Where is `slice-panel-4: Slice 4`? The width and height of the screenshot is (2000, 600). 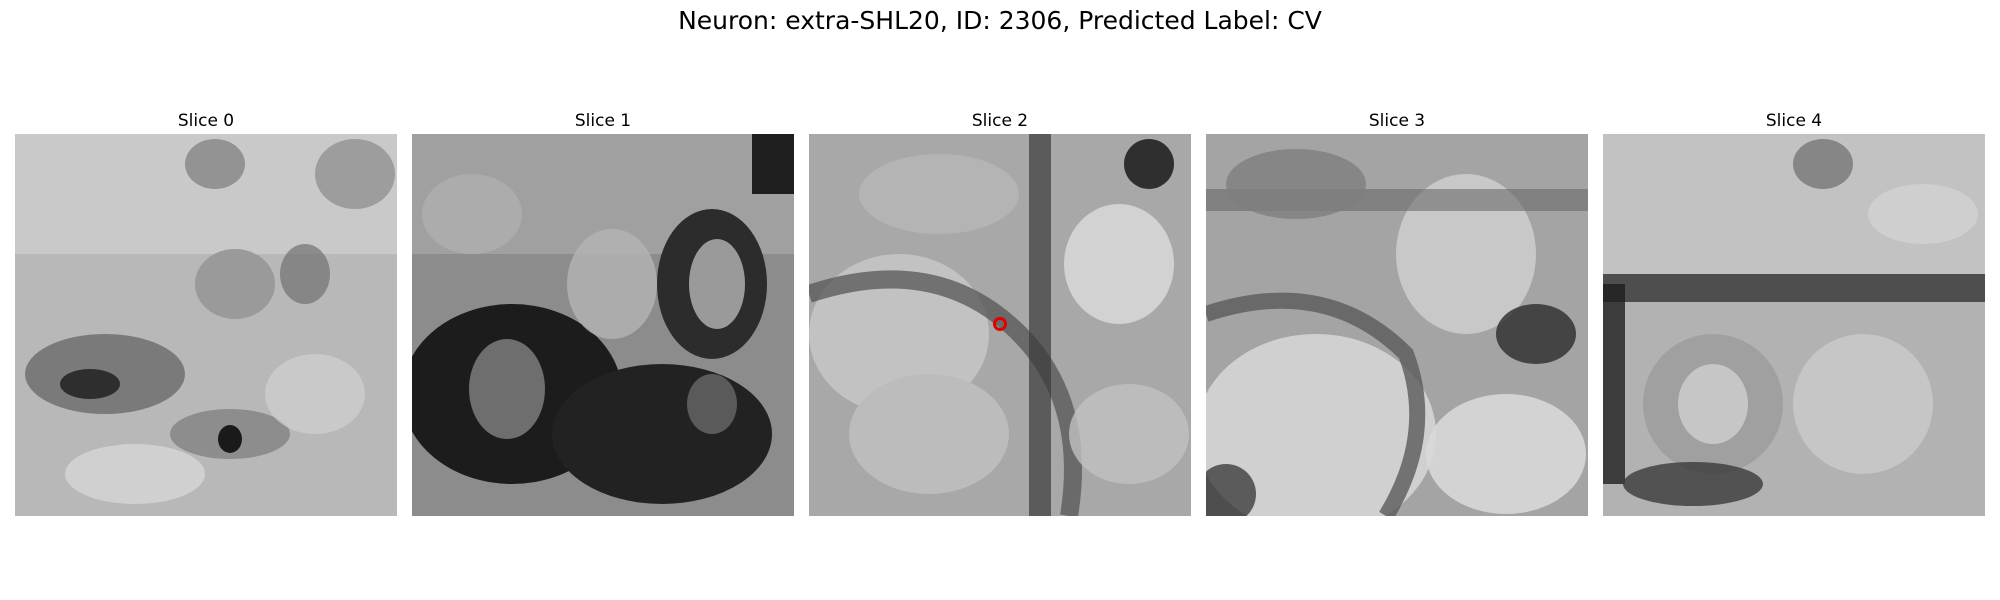 slice-panel-4: Slice 4 is located at coordinates (1794, 312).